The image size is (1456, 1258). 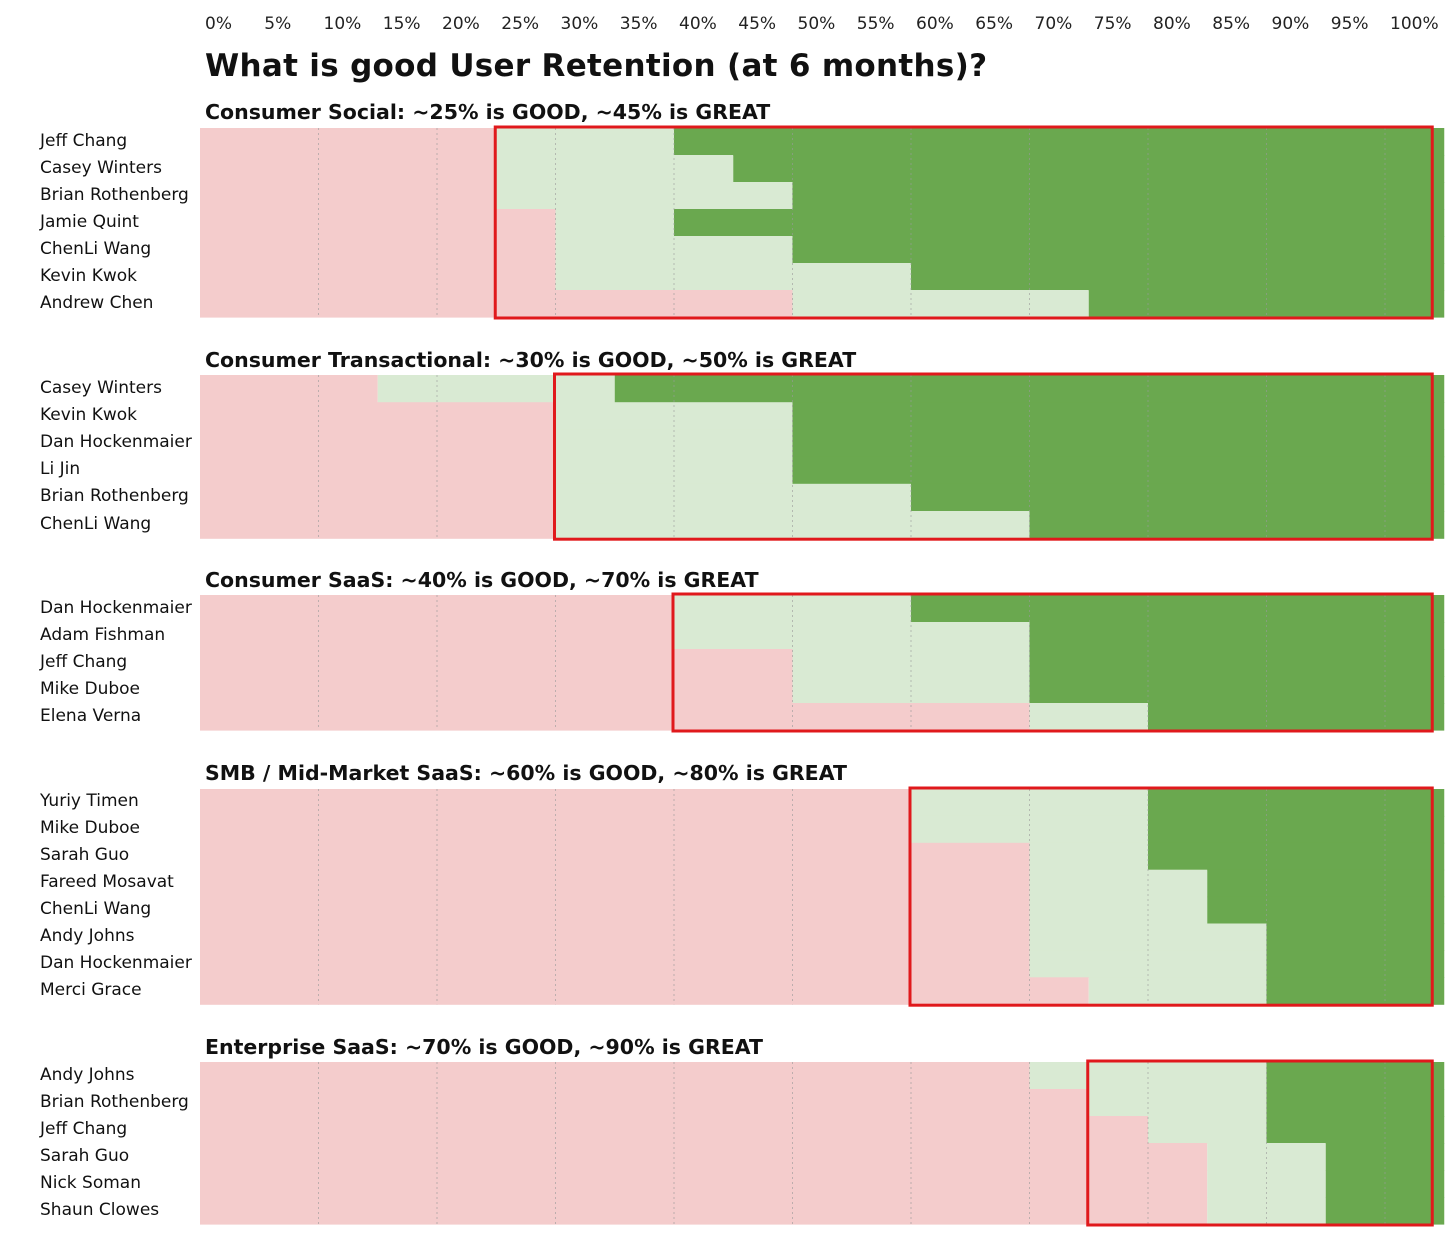 What do you see at coordinates (107, 882) in the screenshot?
I see `row-label: Fareed Mosavat` at bounding box center [107, 882].